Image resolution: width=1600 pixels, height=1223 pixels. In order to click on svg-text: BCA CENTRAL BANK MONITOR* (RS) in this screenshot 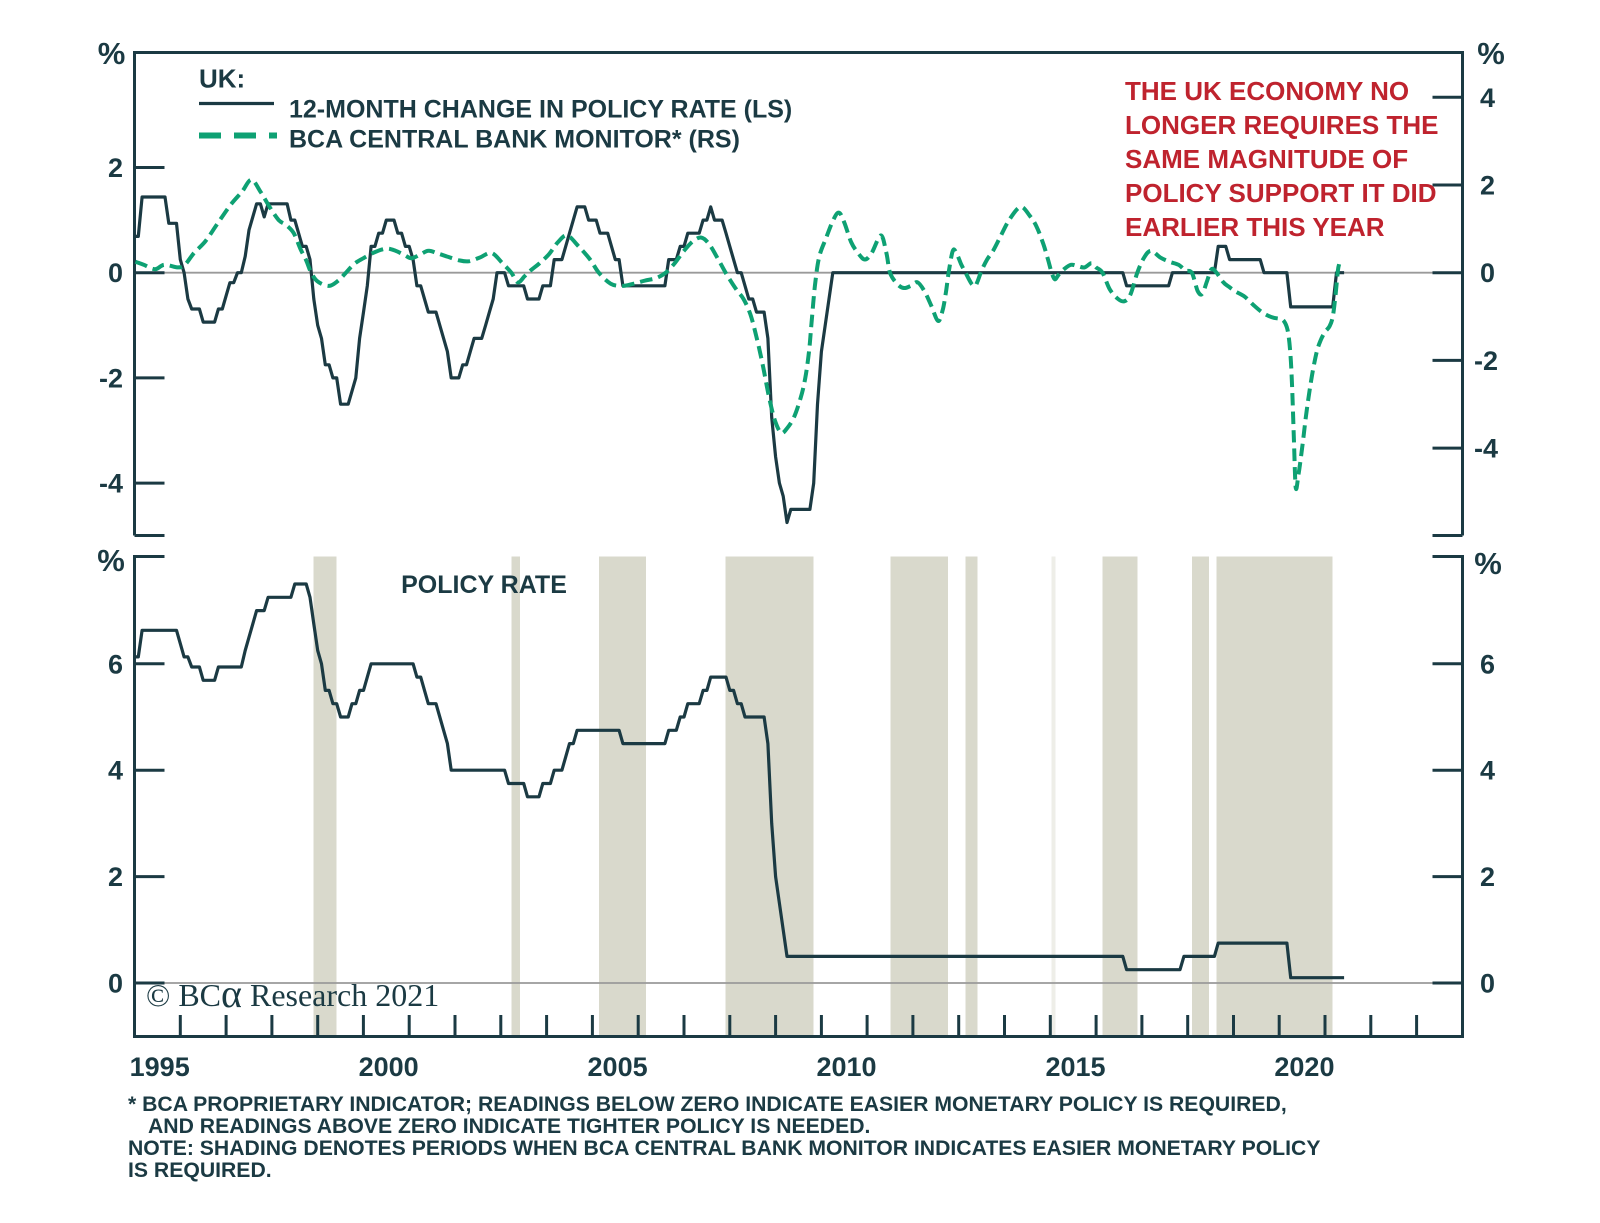, I will do `click(514, 140)`.